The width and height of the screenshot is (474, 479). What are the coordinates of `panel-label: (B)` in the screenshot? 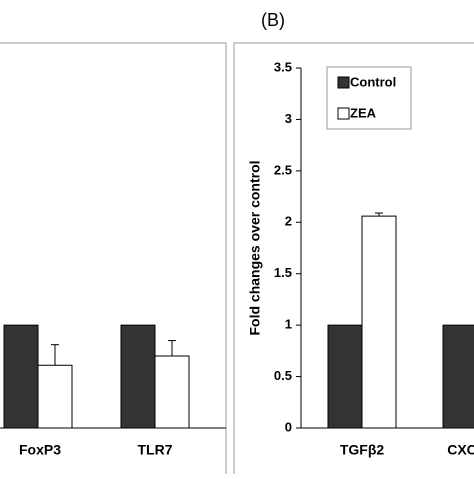 It's located at (273, 20).